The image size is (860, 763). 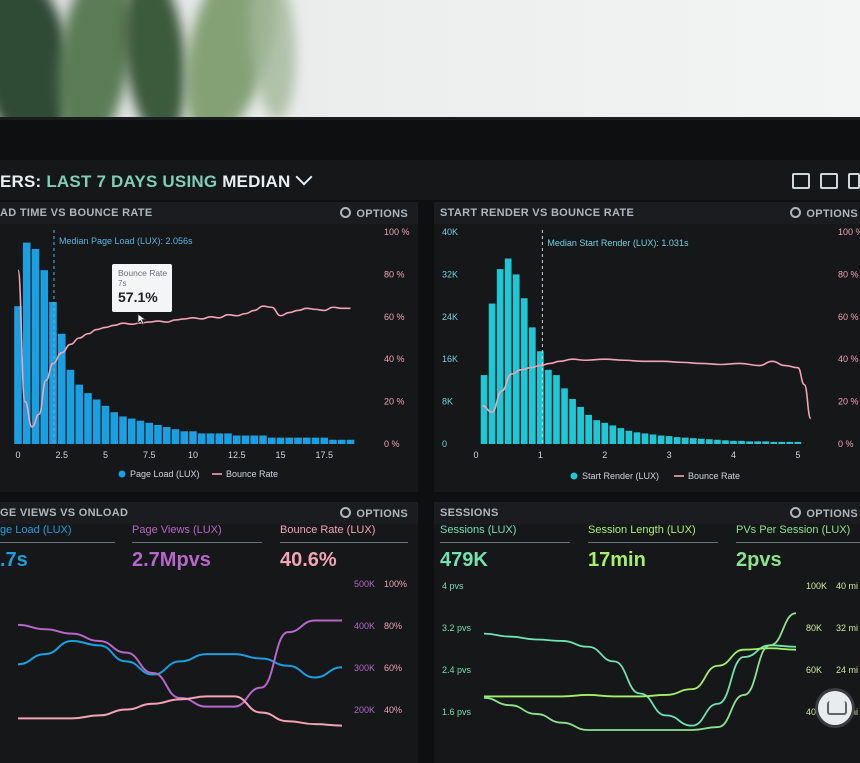 What do you see at coordinates (793, 530) in the screenshot?
I see `kpi-label: PVs Per Session (LUX)` at bounding box center [793, 530].